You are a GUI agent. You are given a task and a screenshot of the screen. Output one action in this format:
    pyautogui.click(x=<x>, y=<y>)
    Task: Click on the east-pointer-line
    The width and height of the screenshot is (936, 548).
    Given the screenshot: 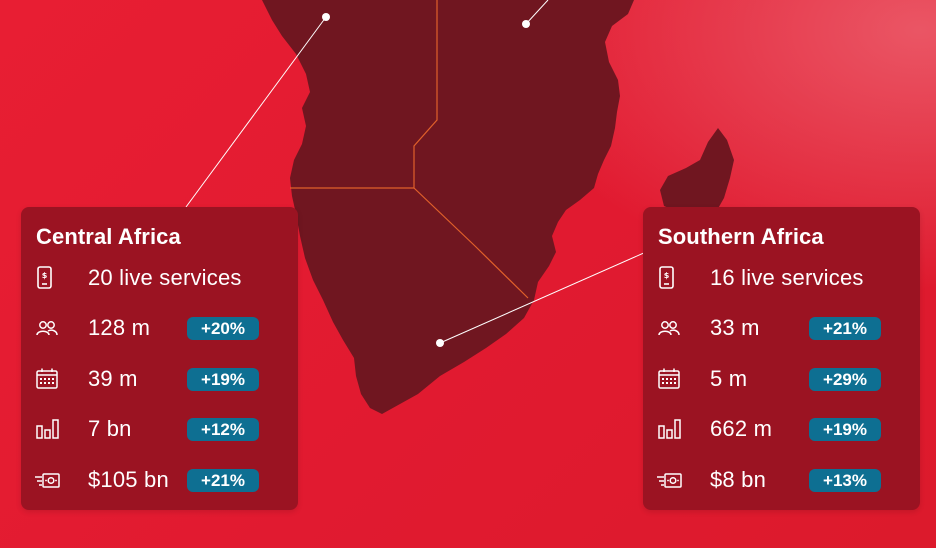 What is the action you would take?
    pyautogui.click(x=537, y=12)
    